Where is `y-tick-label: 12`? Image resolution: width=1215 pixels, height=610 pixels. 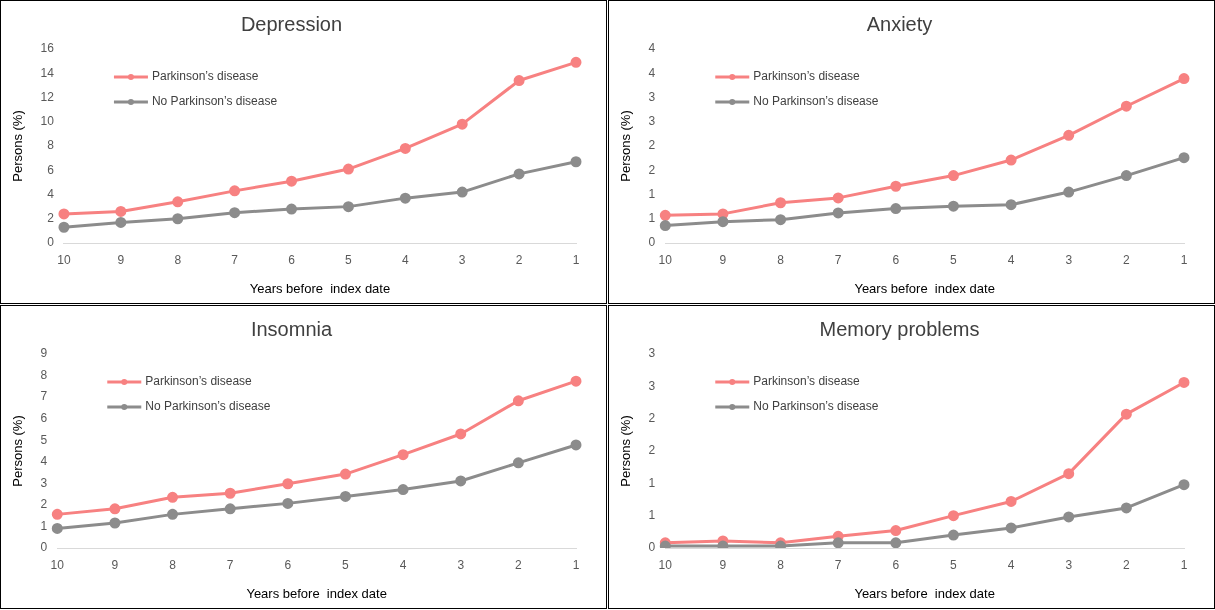 y-tick-label: 12 is located at coordinates (47, 96).